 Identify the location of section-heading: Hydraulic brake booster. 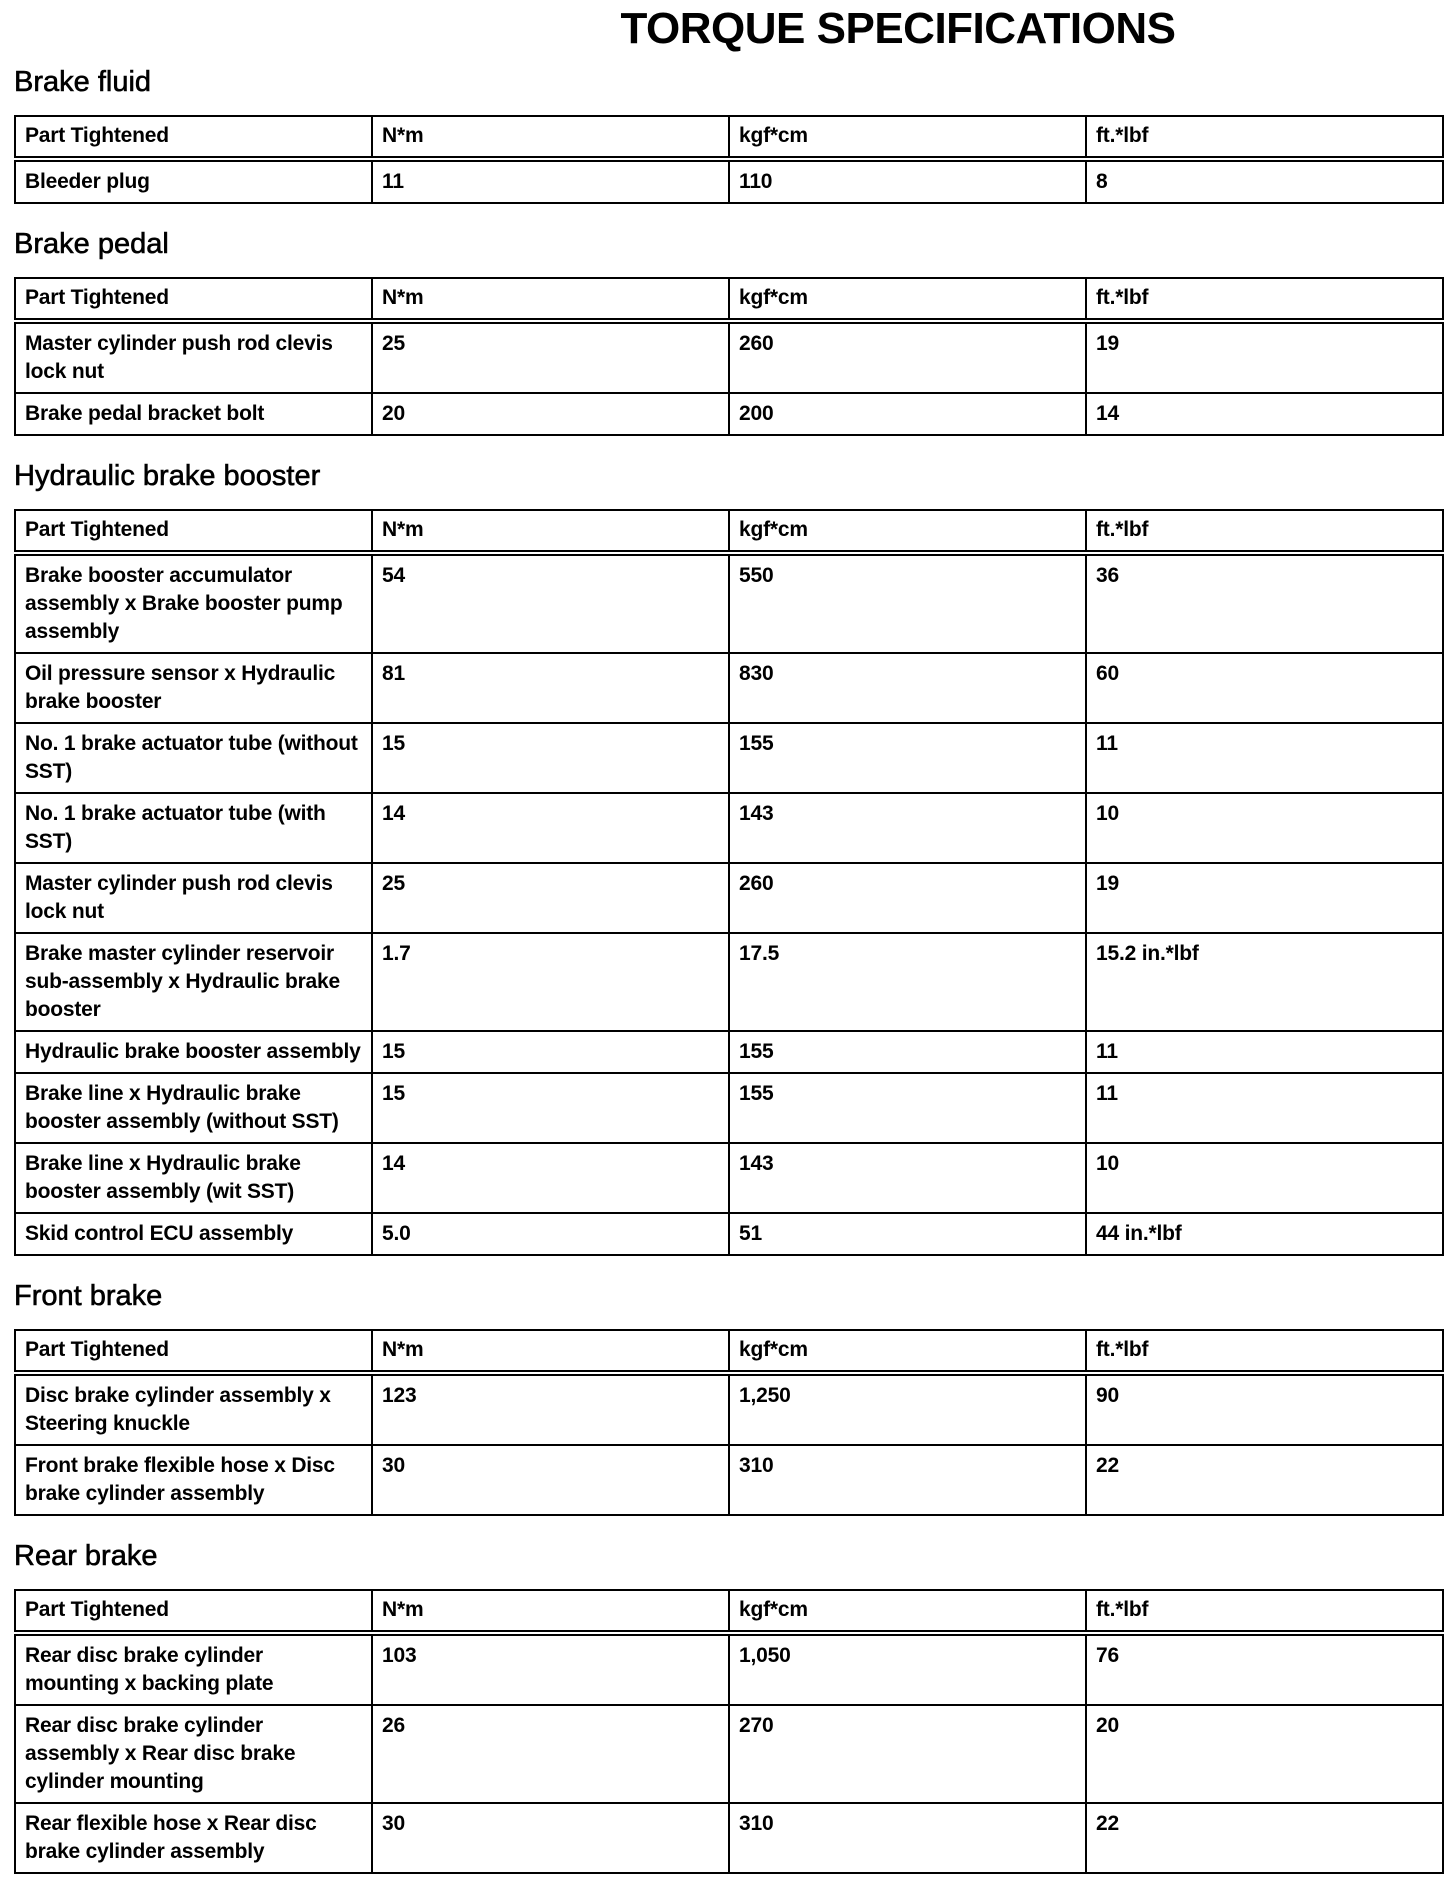
(167, 476).